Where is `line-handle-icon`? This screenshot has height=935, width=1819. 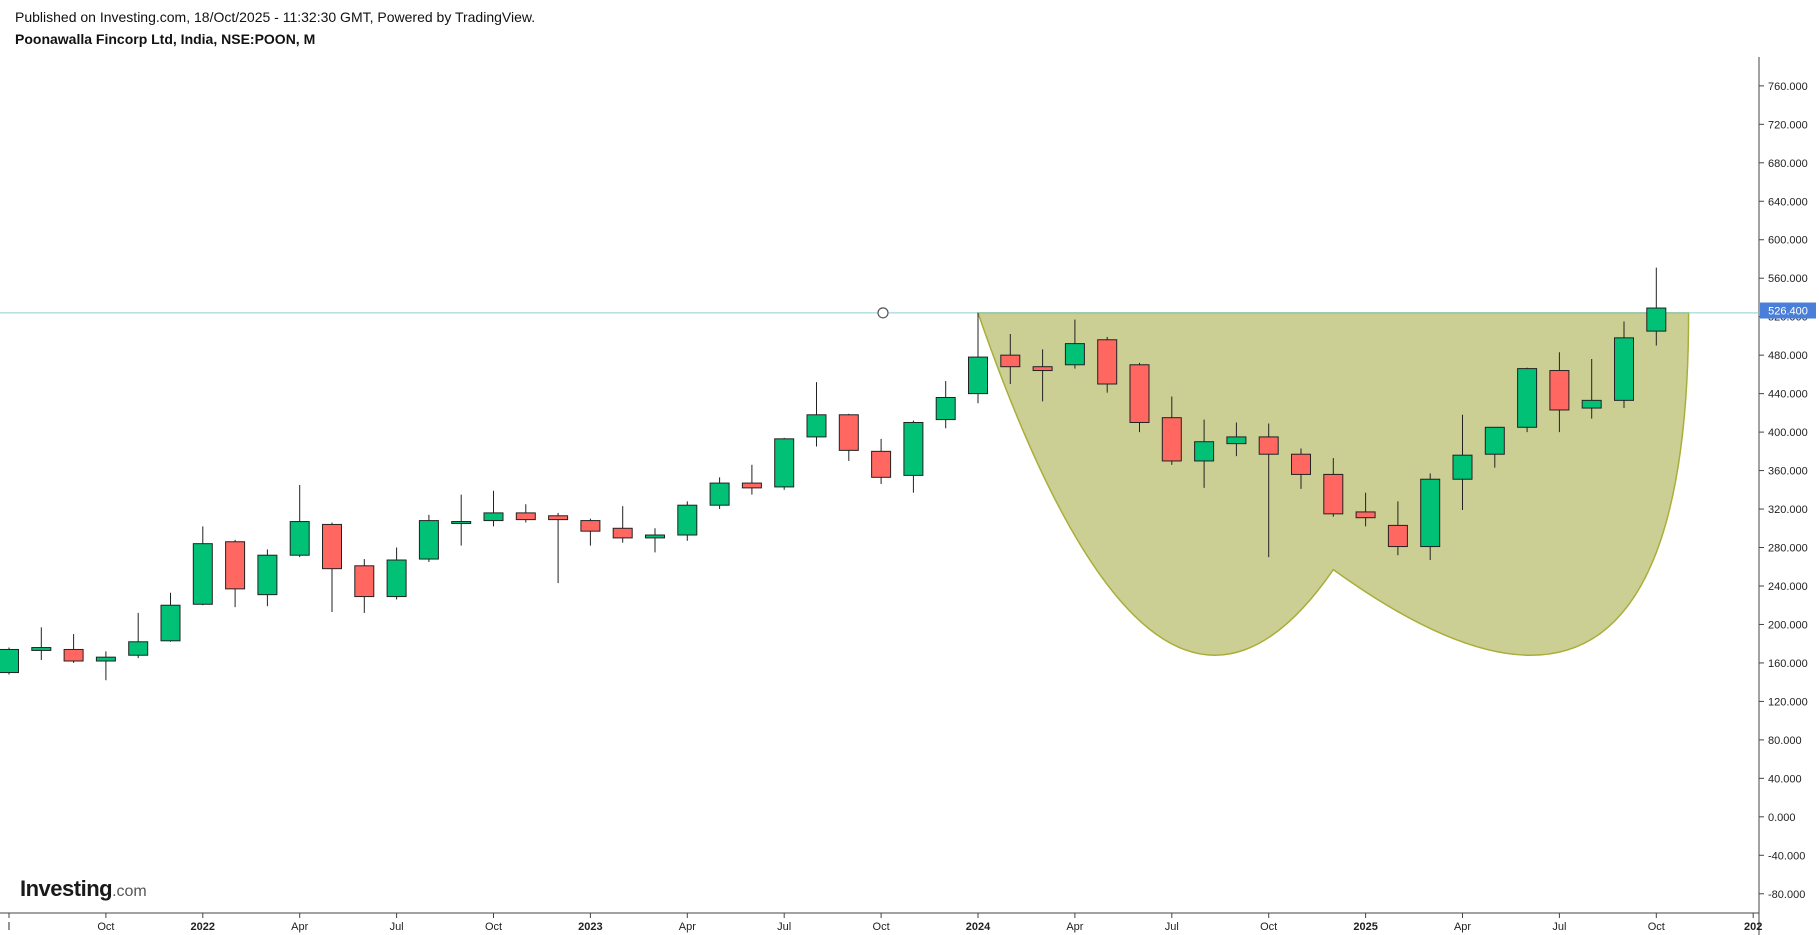 line-handle-icon is located at coordinates (883, 313).